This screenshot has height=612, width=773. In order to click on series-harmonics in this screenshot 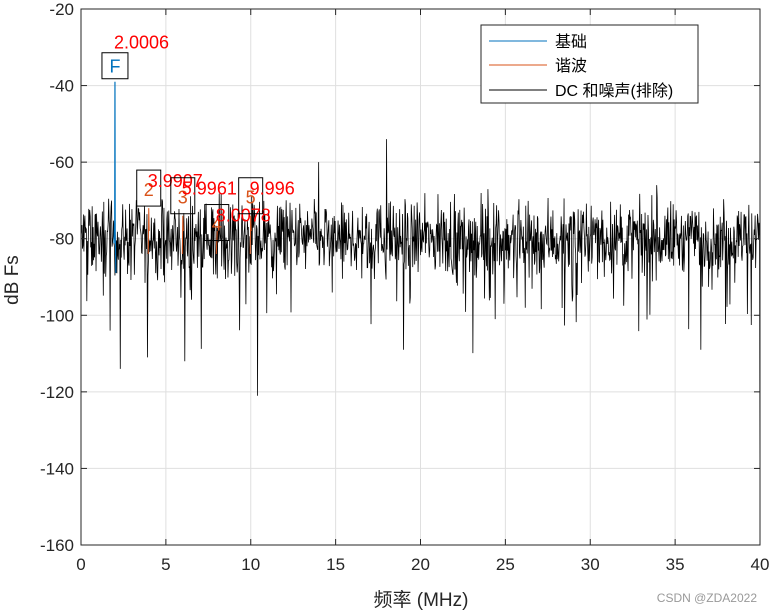, I will do `click(199, 231)`.